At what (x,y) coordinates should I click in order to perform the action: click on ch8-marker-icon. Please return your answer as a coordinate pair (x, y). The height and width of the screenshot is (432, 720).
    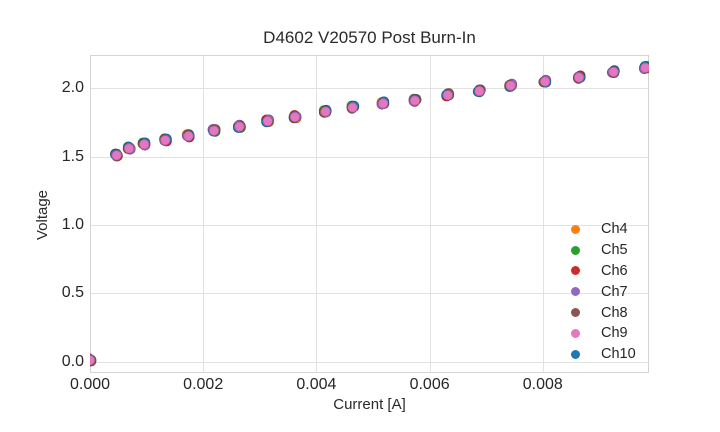
    Looking at the image, I should click on (575, 313).